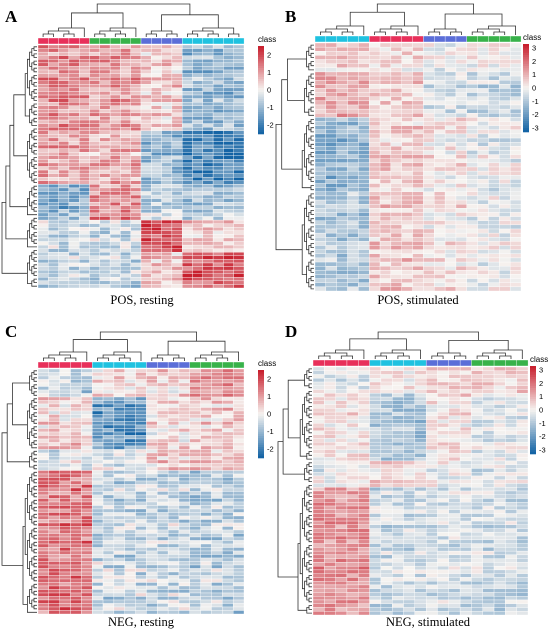 The image size is (550, 631). What do you see at coordinates (342, 39) in the screenshot?
I see `class-bar-cell` at bounding box center [342, 39].